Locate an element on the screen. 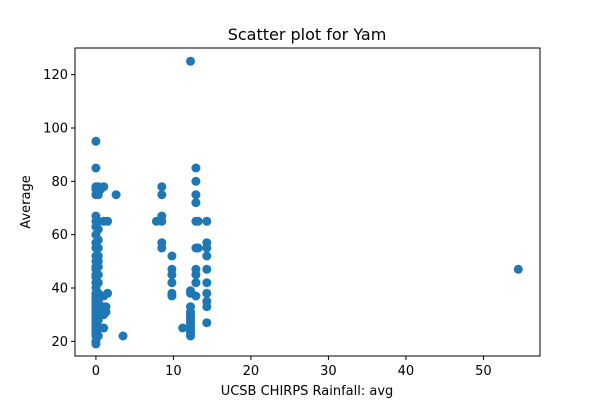  y-axis: 20 40 60 80 100 120 is located at coordinates (59, 209).